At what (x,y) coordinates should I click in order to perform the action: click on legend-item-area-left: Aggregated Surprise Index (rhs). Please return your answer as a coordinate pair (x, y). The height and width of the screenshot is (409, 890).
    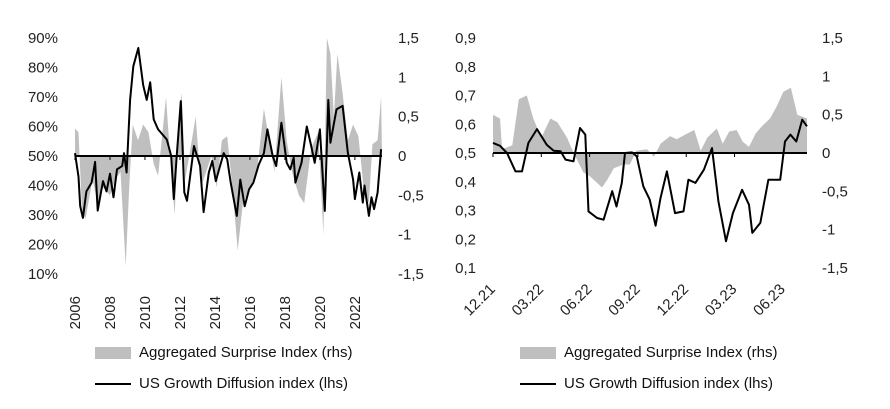
    Looking at the image, I should click on (223, 352).